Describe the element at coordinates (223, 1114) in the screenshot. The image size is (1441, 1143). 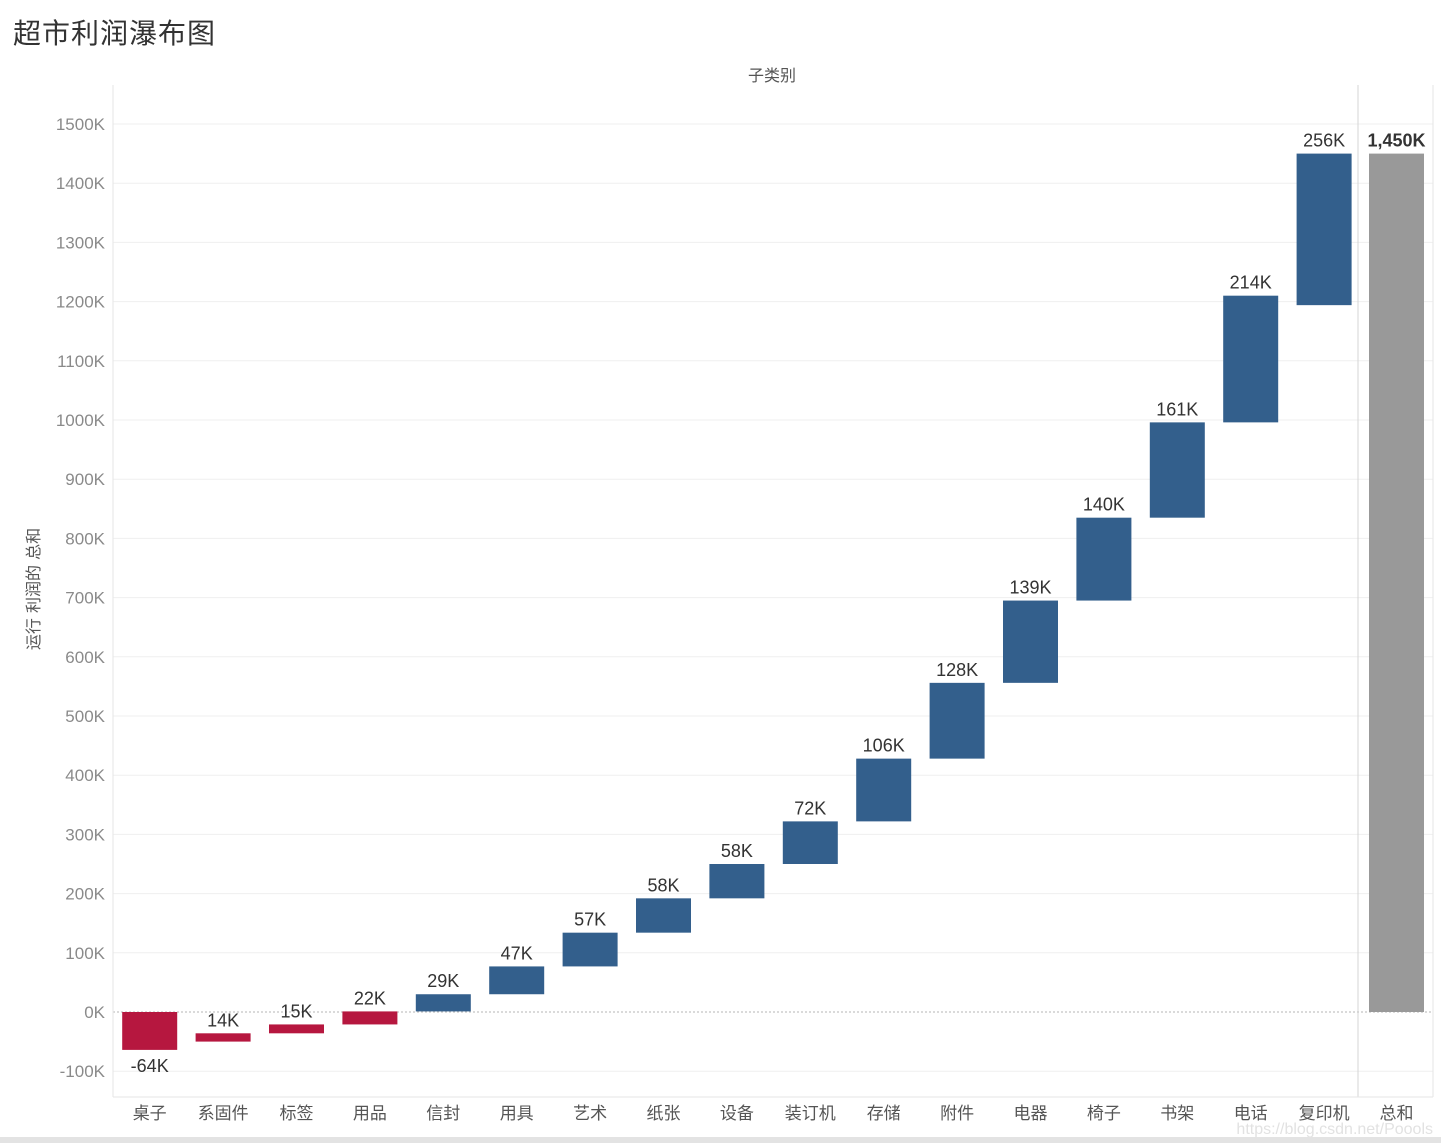
I see `category-label: 系固件` at that location.